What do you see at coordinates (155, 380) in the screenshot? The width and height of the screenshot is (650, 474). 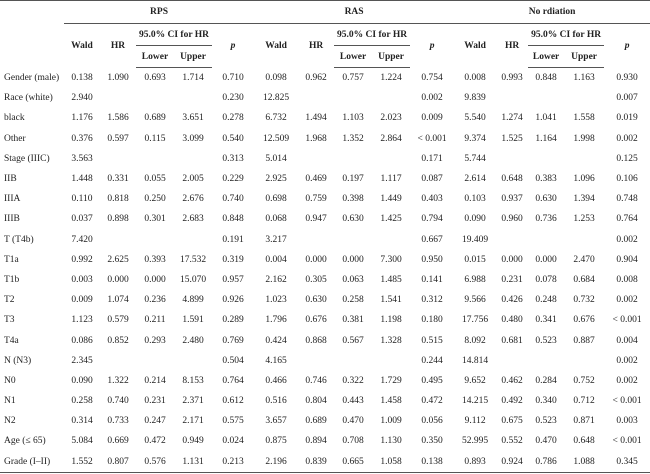 I see `table-cell: 0.214` at bounding box center [155, 380].